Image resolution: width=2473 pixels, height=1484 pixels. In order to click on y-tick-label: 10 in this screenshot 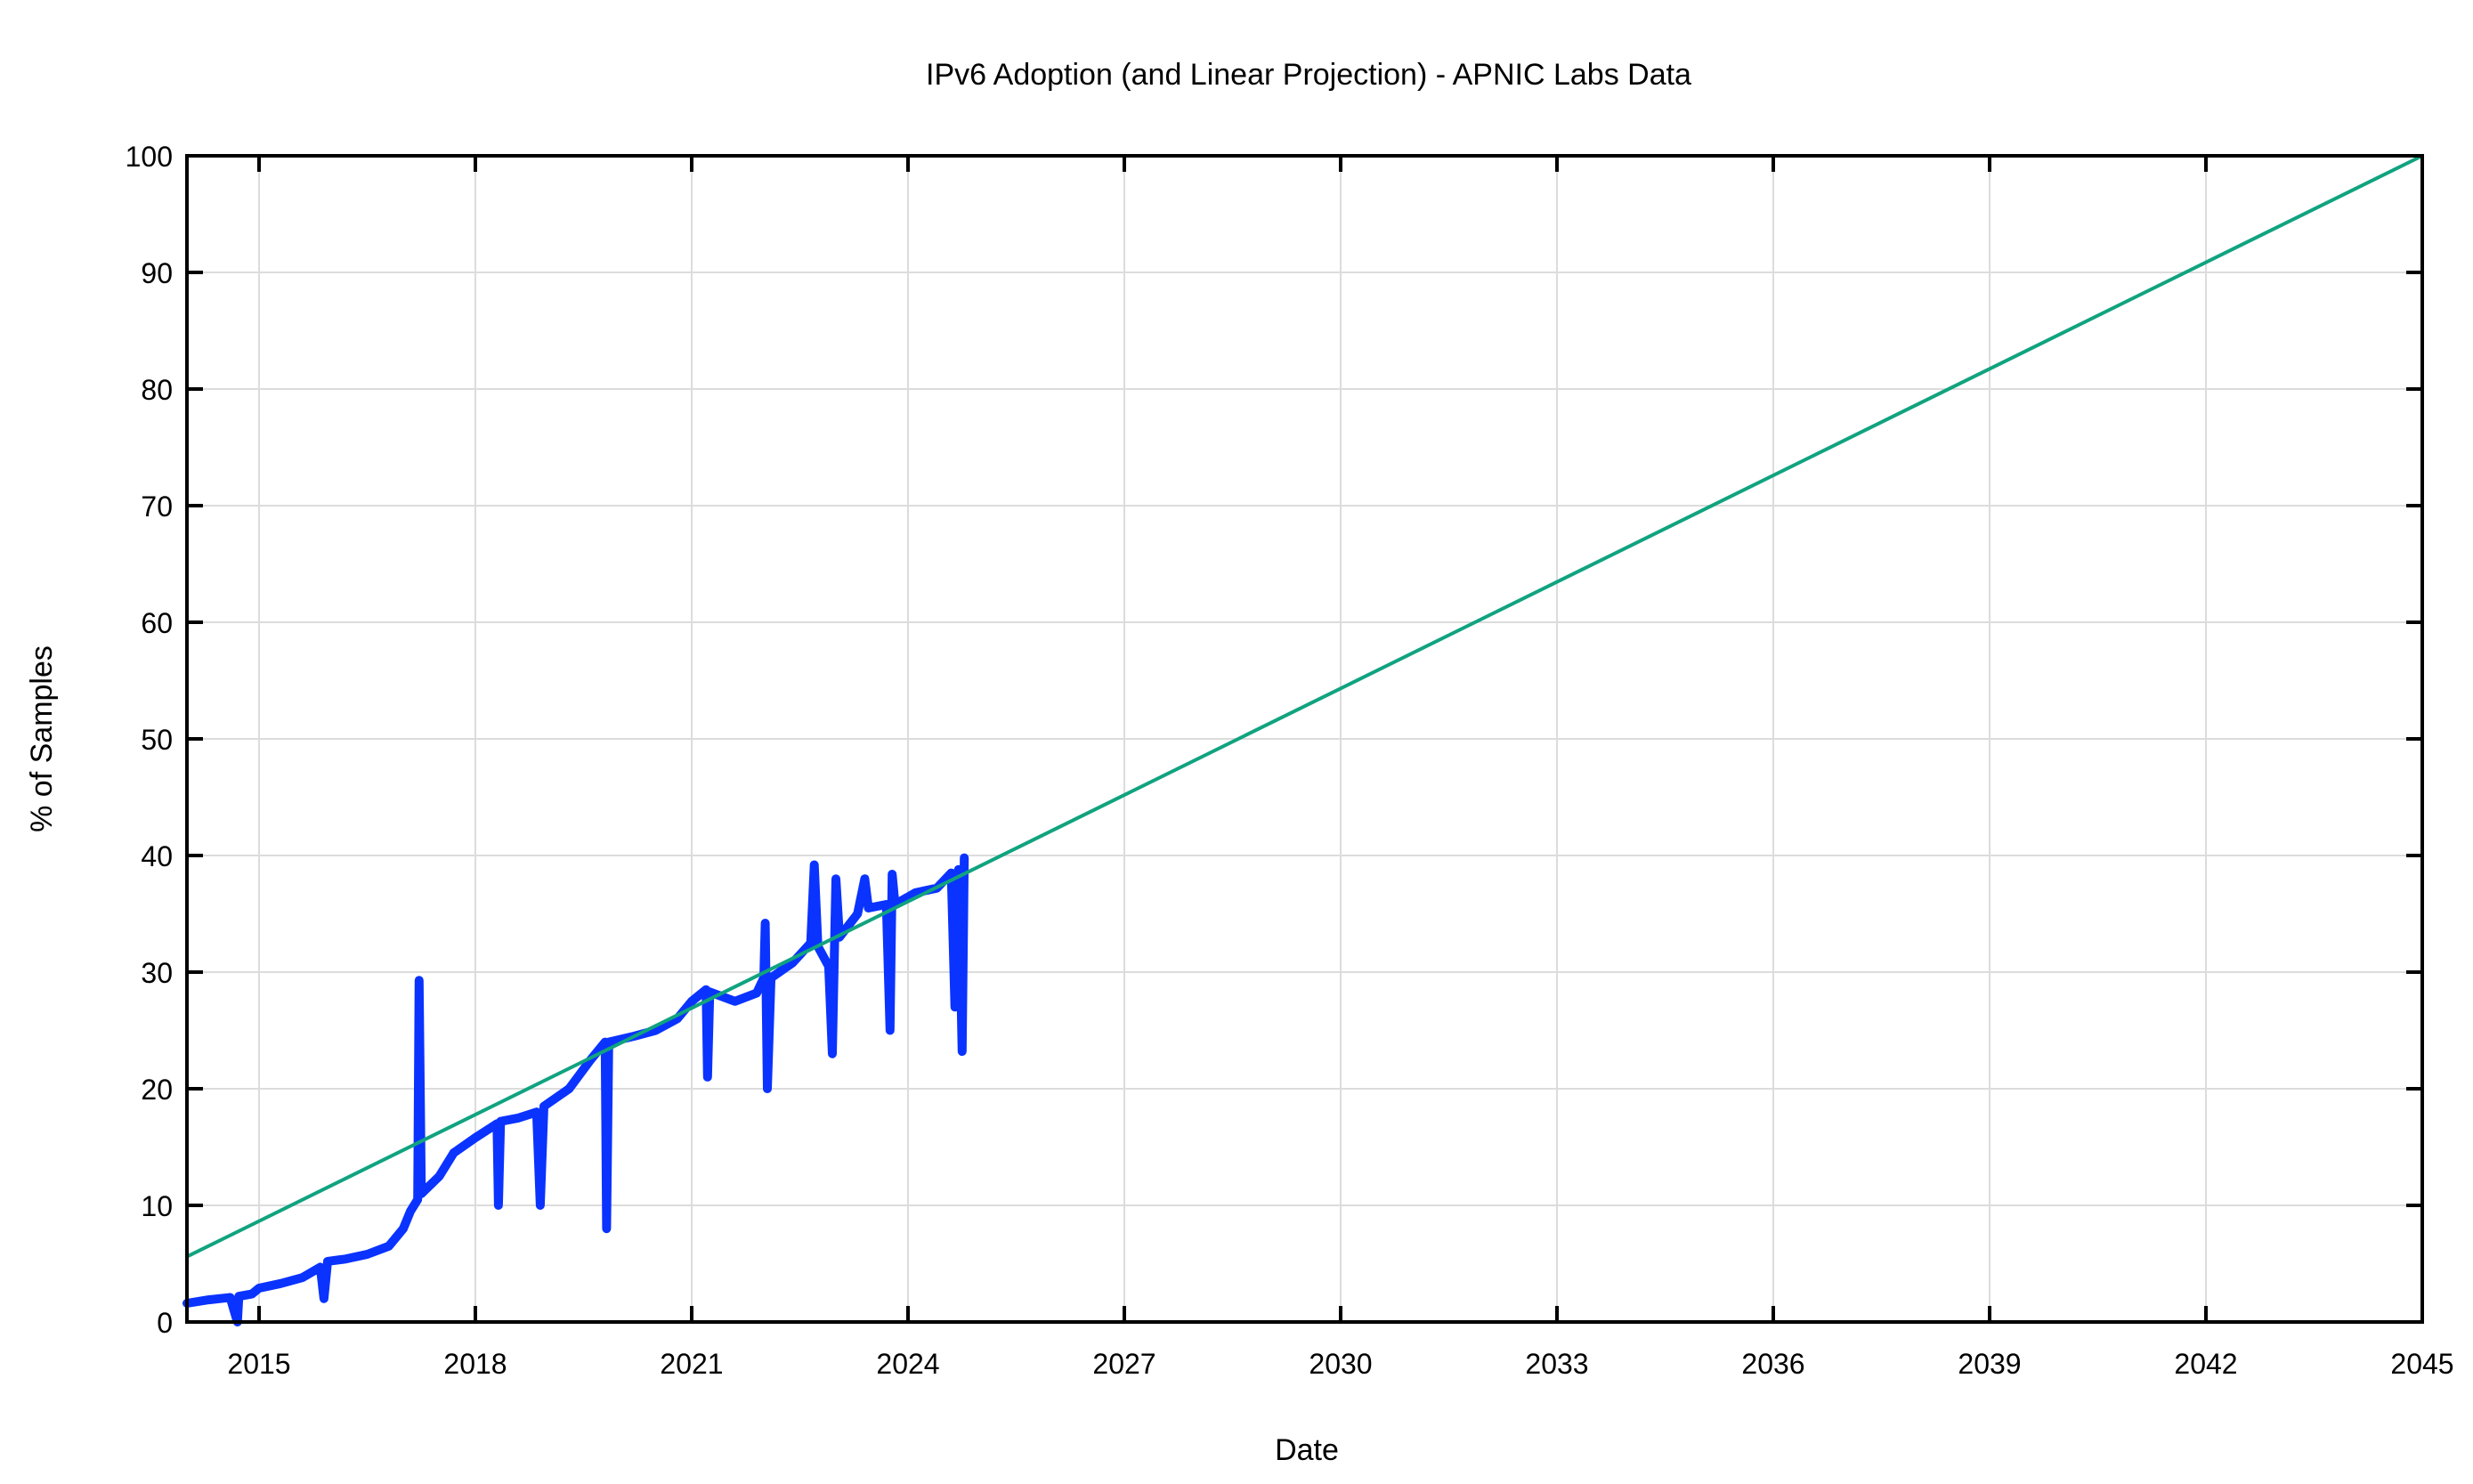, I will do `click(157, 1206)`.